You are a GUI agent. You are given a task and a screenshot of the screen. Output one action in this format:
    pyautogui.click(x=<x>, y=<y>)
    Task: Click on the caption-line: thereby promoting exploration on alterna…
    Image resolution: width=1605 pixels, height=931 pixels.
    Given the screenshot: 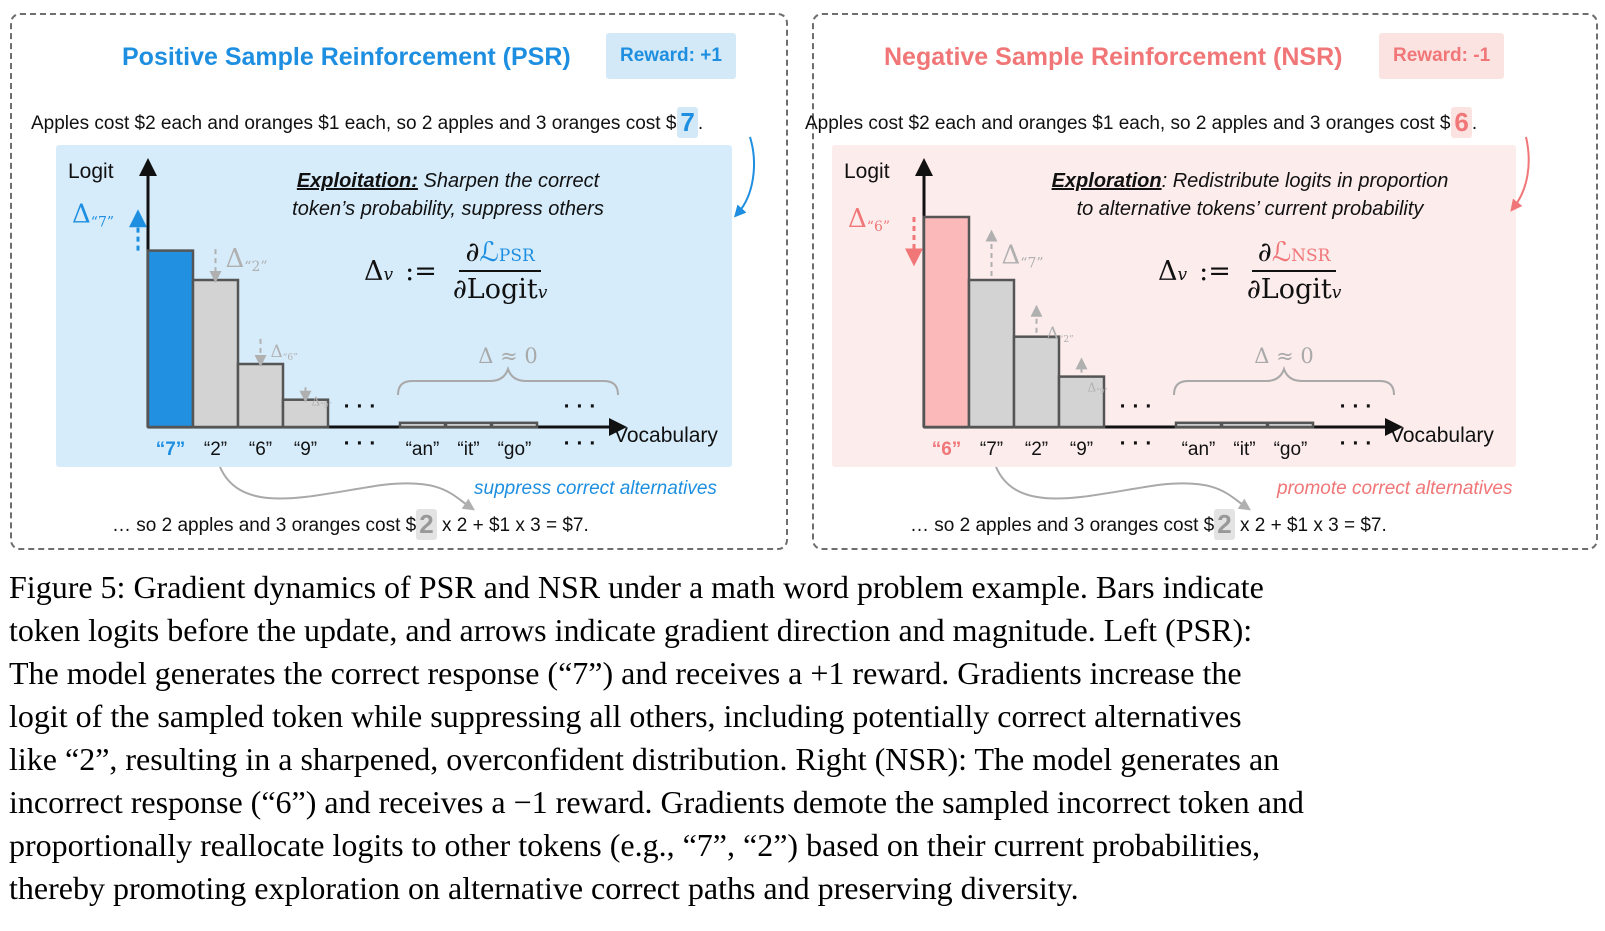 What is the action you would take?
    pyautogui.click(x=544, y=888)
    